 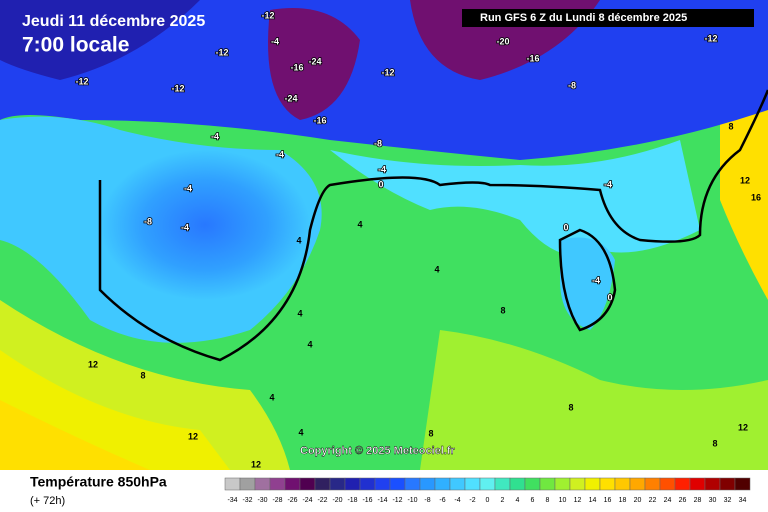 What do you see at coordinates (292, 500) in the screenshot?
I see `legend-label: -26` at bounding box center [292, 500].